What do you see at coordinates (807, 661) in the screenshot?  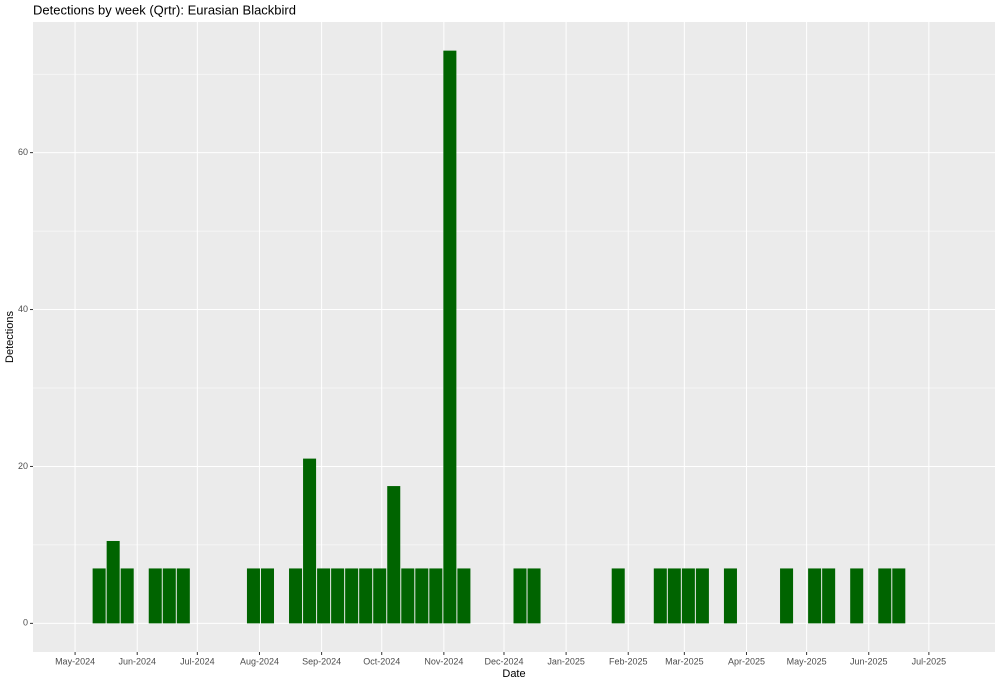 I see `x-tick-label: May-2025` at bounding box center [807, 661].